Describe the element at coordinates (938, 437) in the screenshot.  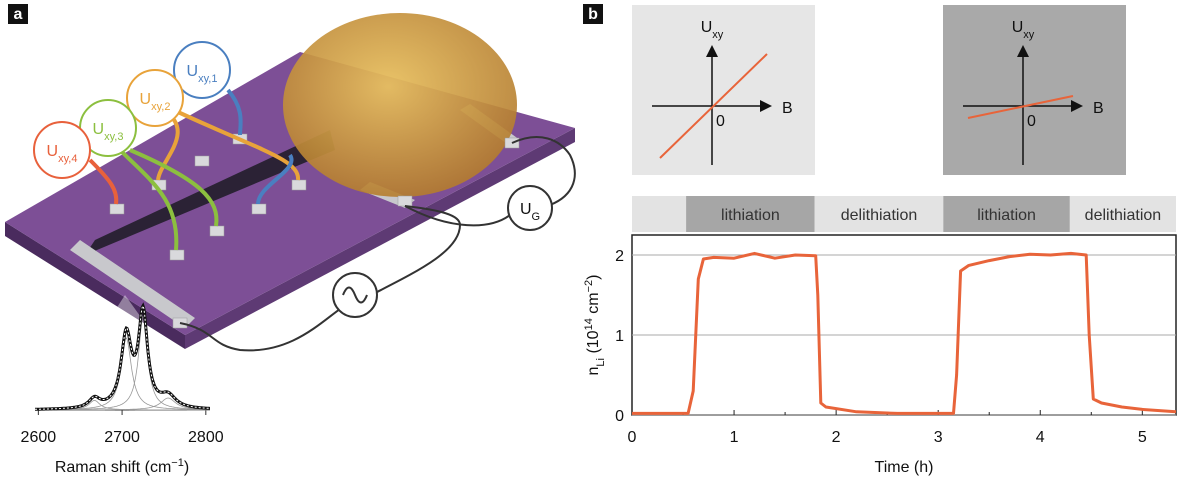
I see `x-tick-label: 3` at that location.